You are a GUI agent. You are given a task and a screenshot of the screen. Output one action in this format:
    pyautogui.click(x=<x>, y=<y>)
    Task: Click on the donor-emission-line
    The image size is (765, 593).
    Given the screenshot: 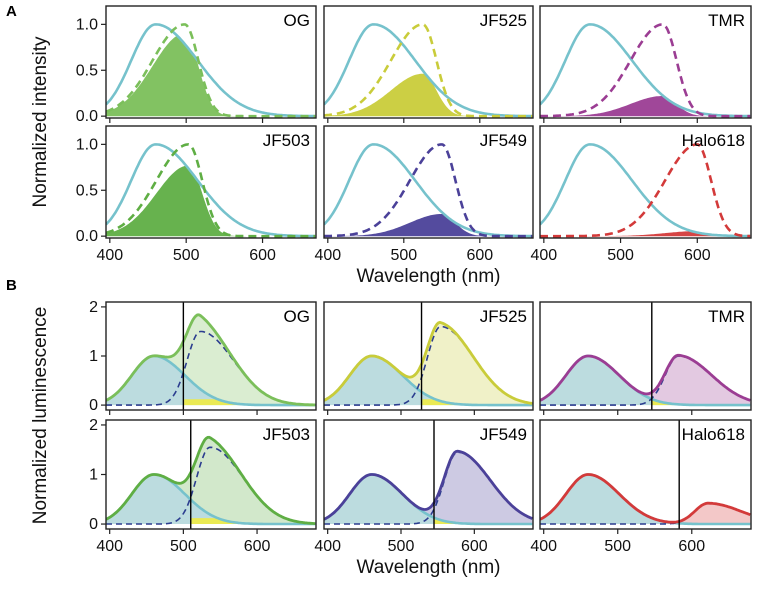 What is the action you would take?
    pyautogui.click(x=645, y=190)
    